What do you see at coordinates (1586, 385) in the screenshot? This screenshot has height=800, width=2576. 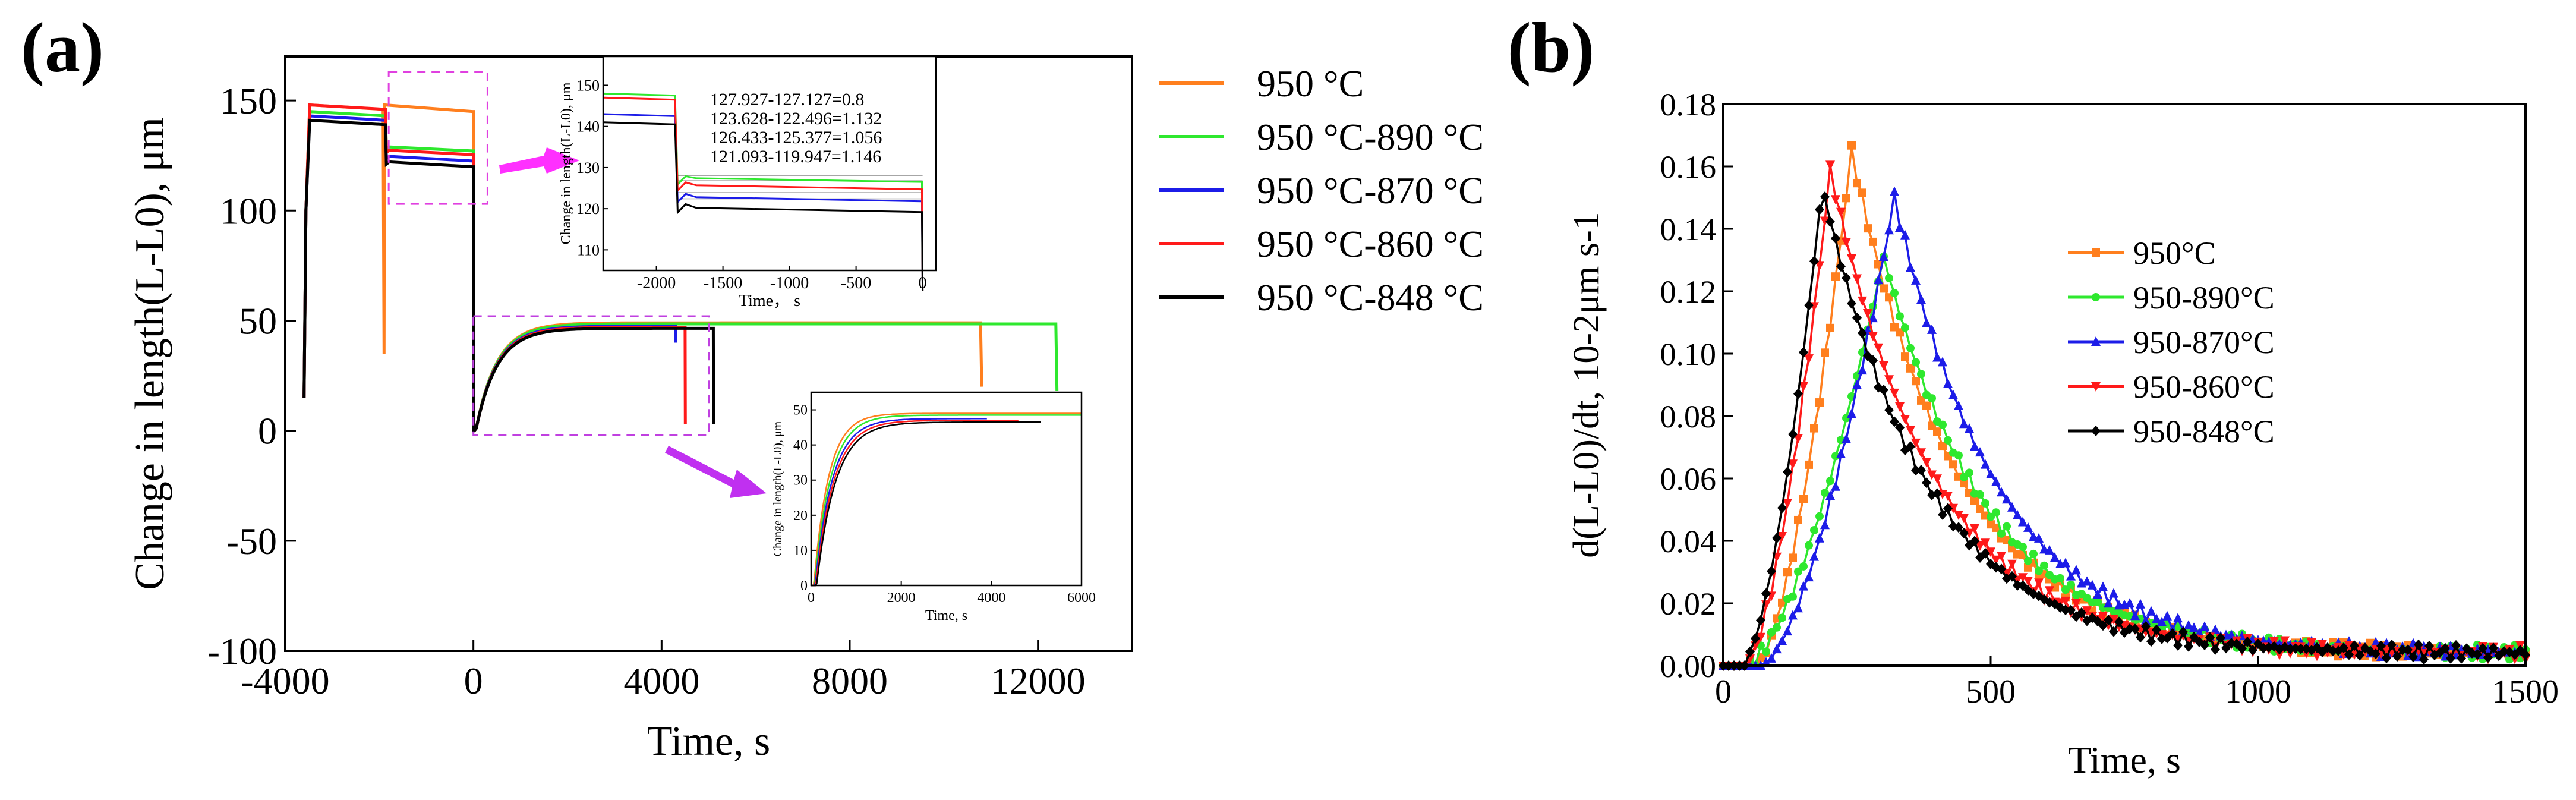 I see `y-axis-label: d(L-L0)/dt, 10-2μm s-1` at bounding box center [1586, 385].